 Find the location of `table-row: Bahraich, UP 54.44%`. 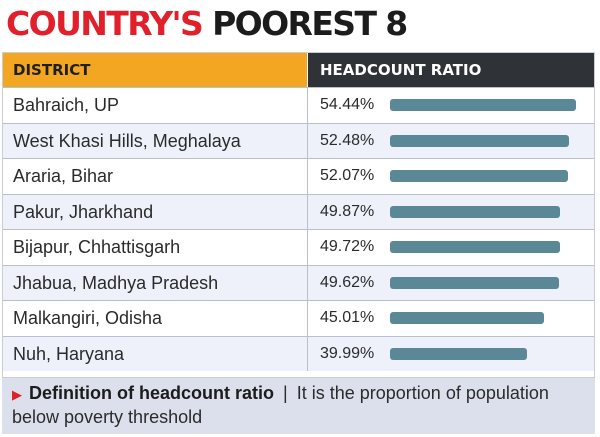

table-row: Bahraich, UP 54.44% is located at coordinates (298, 105).